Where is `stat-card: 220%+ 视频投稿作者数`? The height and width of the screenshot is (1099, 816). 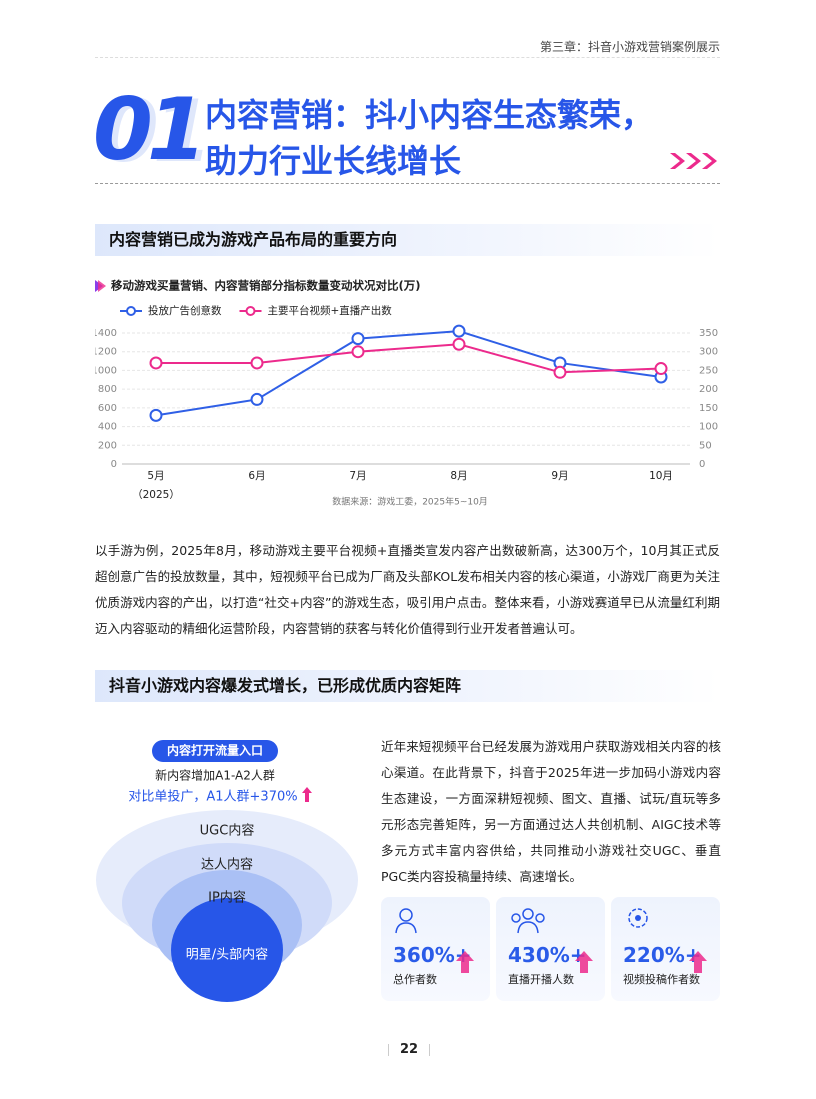 stat-card: 220%+ 视频投稿作者数 is located at coordinates (665, 949).